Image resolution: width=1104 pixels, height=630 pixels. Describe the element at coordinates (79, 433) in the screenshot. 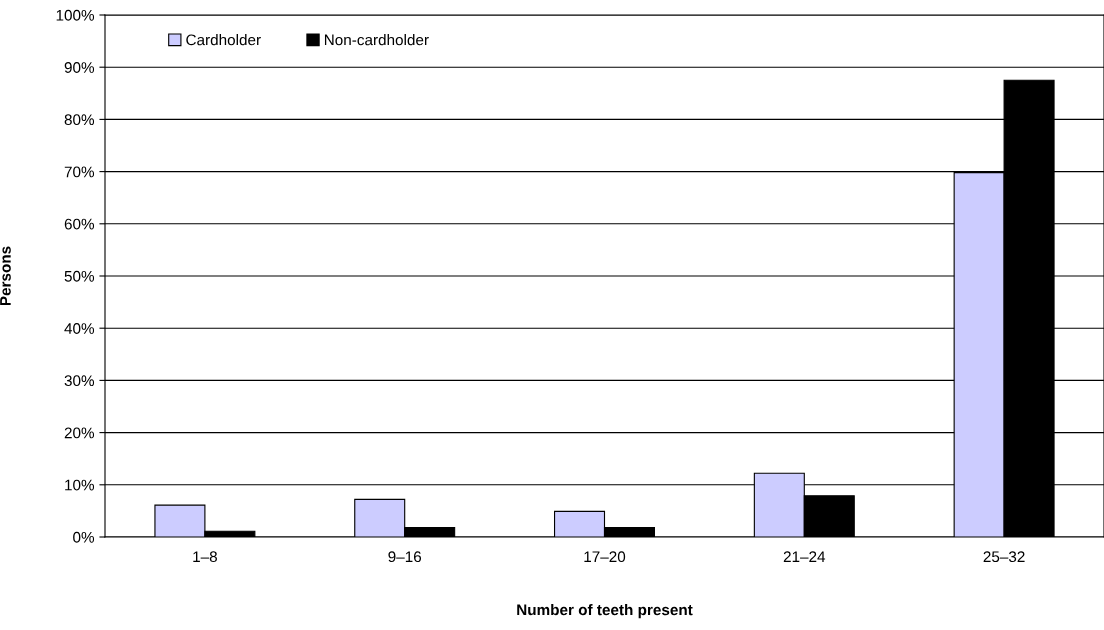

I see `y-tick-label: 20%` at that location.